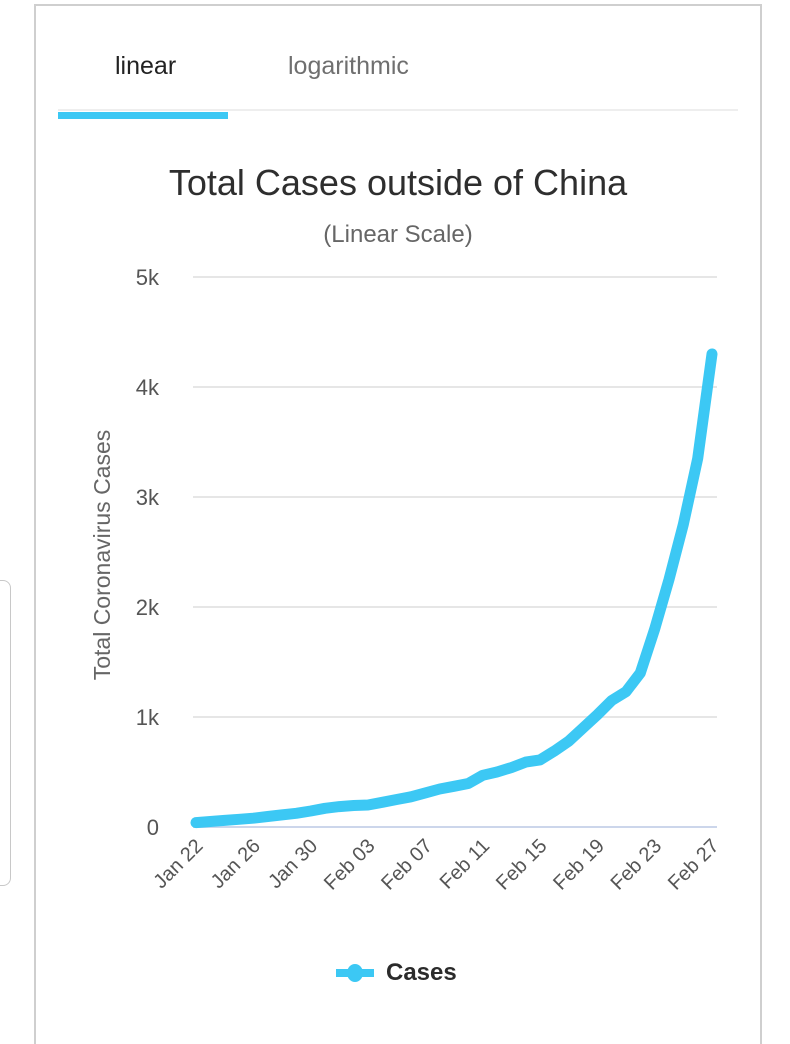 The image size is (790, 1044). What do you see at coordinates (148, 497) in the screenshot?
I see `y-tick-label: 3k` at bounding box center [148, 497].